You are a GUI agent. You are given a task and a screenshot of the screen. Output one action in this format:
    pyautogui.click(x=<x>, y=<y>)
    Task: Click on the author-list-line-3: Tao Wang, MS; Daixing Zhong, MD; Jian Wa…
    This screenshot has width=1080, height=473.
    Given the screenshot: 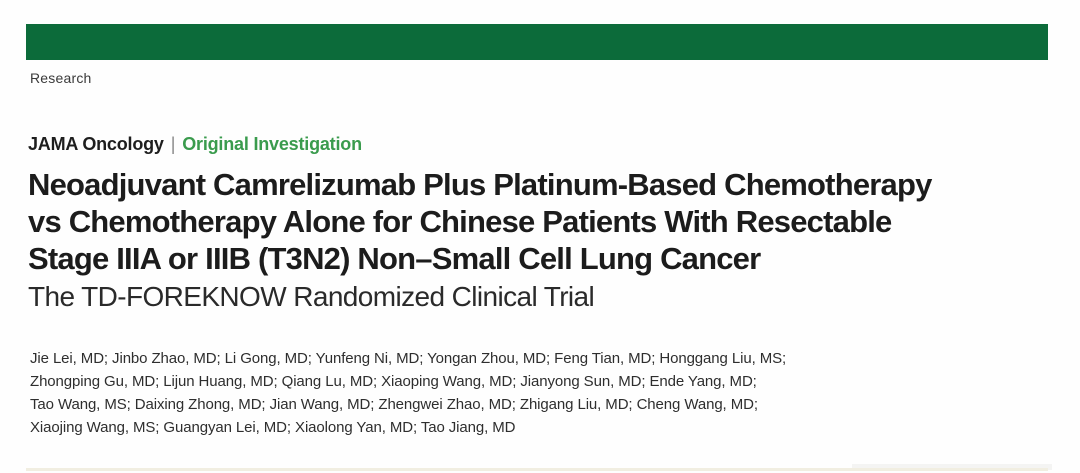 What is the action you would take?
    pyautogui.click(x=394, y=404)
    